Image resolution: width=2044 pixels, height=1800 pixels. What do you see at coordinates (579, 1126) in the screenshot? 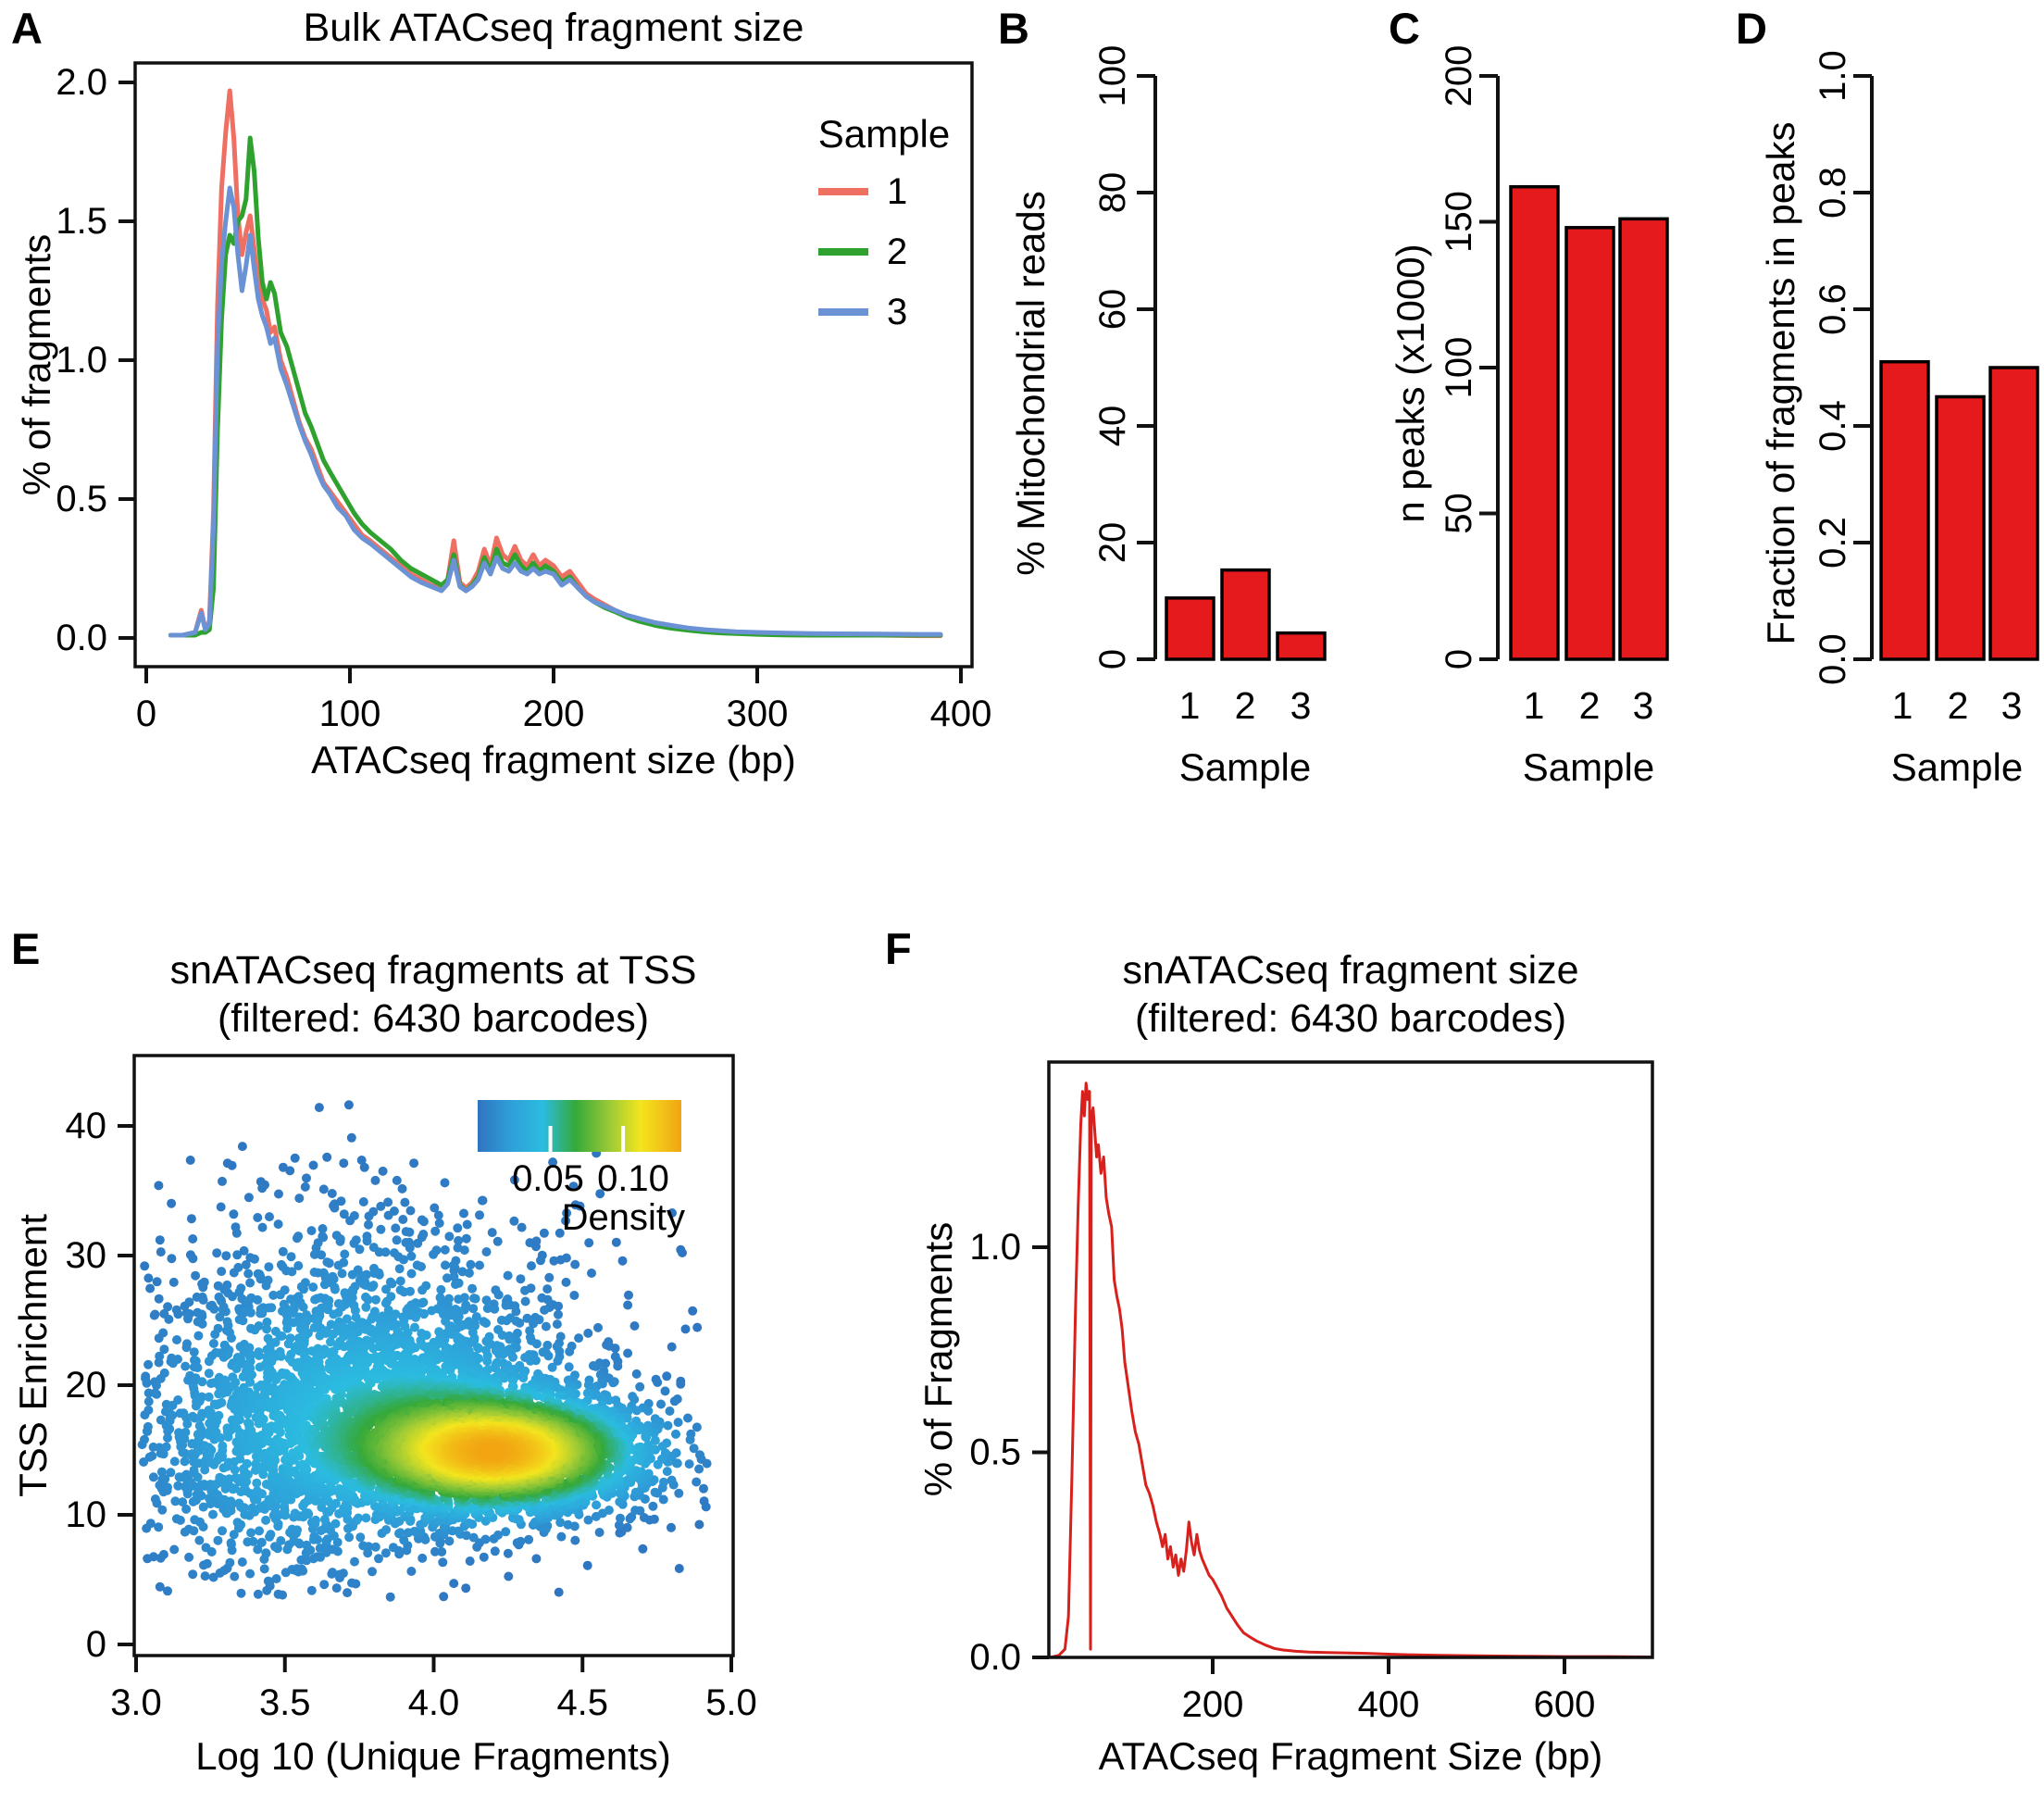
I see `density-colorbar` at bounding box center [579, 1126].